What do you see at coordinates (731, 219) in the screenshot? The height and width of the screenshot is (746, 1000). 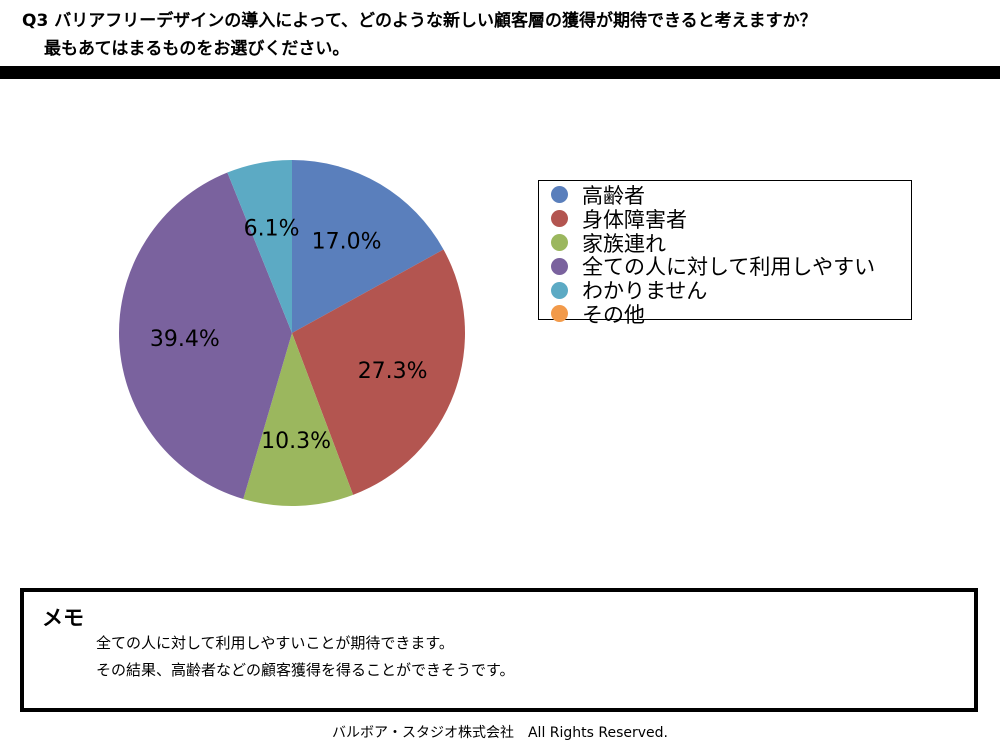 I see `legend-item: 身体障害者` at bounding box center [731, 219].